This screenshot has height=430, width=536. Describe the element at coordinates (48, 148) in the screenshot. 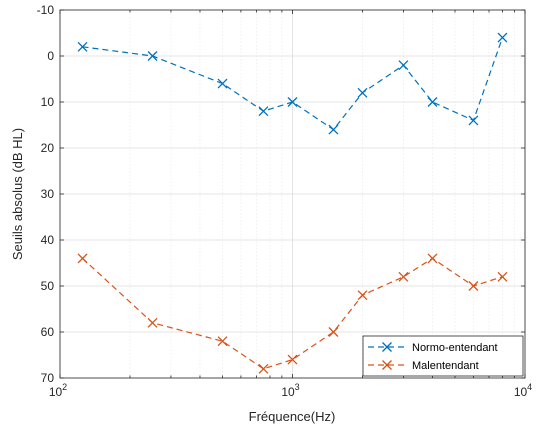

I see `y-tick-label: 20` at that location.